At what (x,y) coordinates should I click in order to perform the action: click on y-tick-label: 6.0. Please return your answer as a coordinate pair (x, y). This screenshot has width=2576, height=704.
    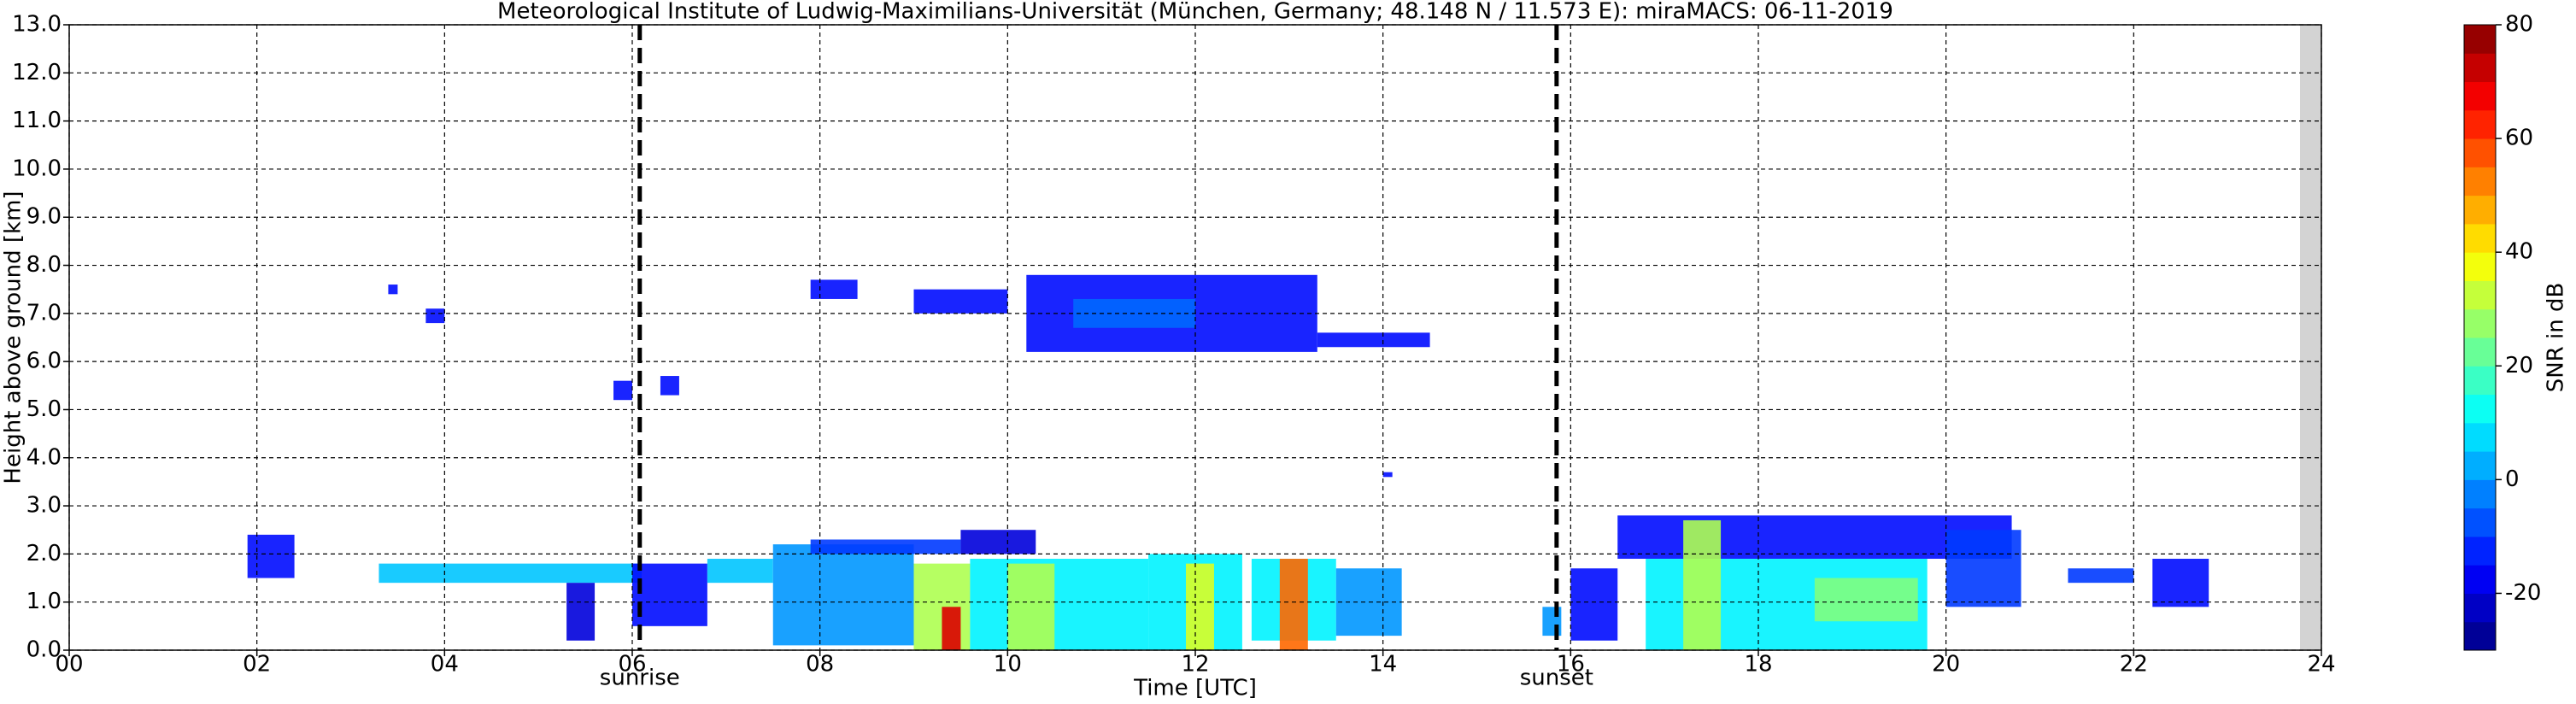
    Looking at the image, I should click on (44, 361).